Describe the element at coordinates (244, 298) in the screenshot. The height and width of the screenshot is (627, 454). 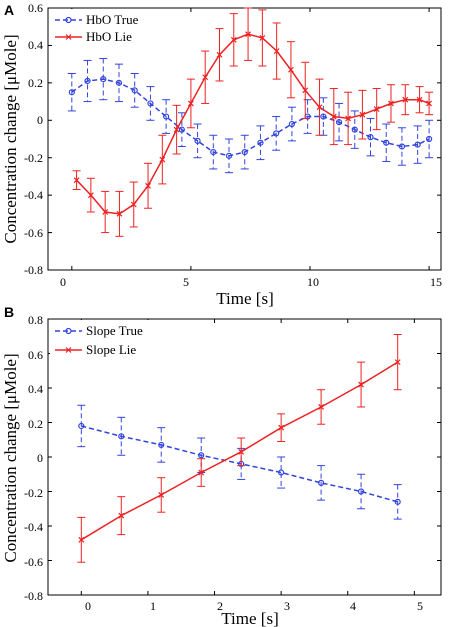
I see `panel-a-x-axis-label: Time [s]` at that location.